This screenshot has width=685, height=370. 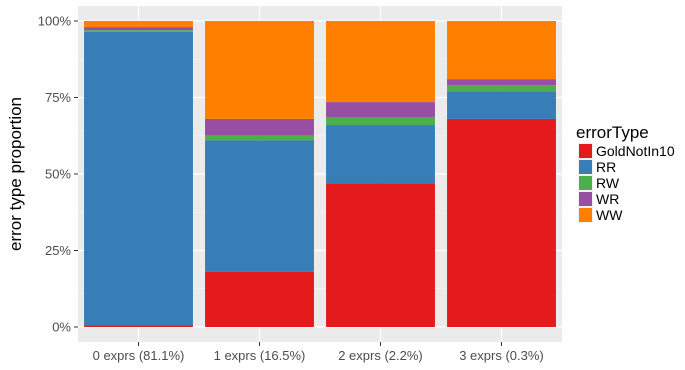 What do you see at coordinates (260, 355) in the screenshot?
I see `x-tick-label: 1 exprs (16.5%)` at bounding box center [260, 355].